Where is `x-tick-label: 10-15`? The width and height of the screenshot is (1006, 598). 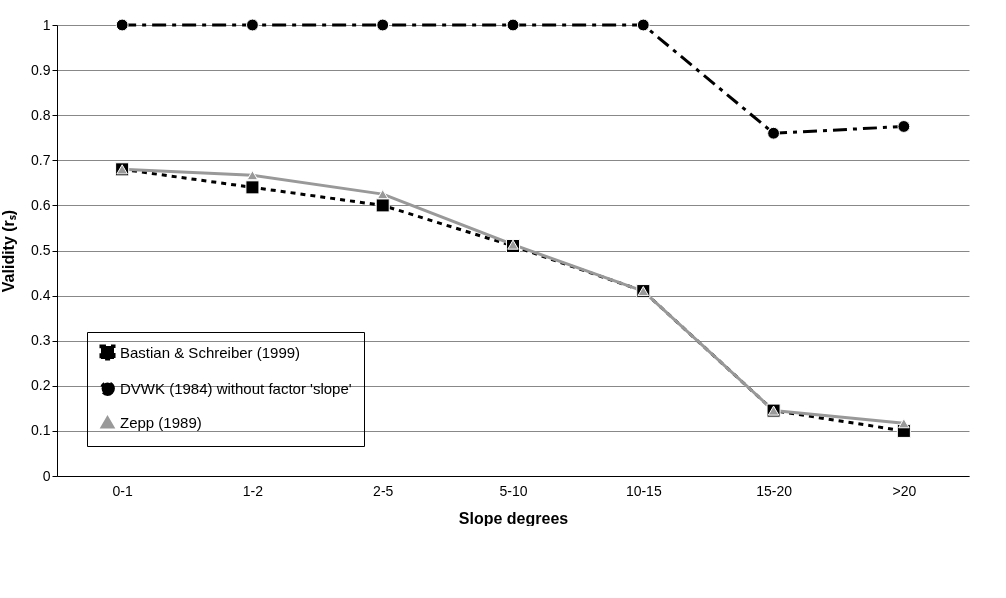
x-tick-label: 10-15 is located at coordinates (643, 490).